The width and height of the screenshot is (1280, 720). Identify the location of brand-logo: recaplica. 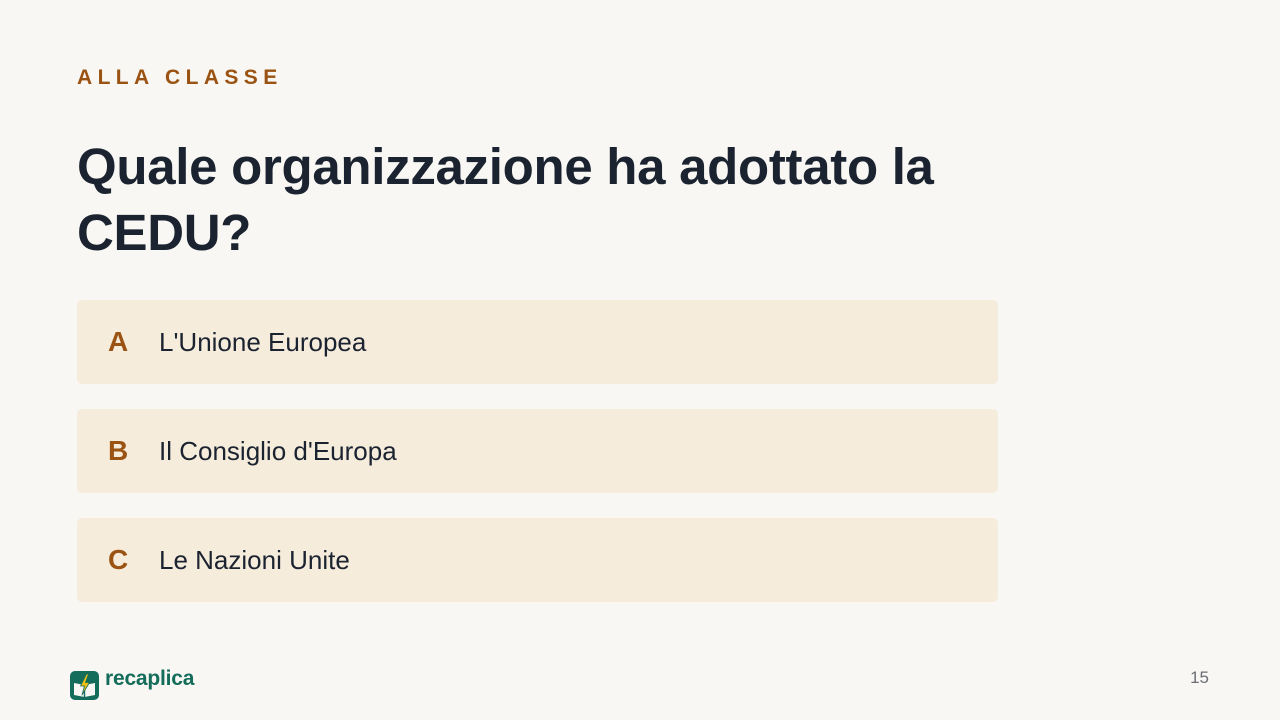
(132, 683).